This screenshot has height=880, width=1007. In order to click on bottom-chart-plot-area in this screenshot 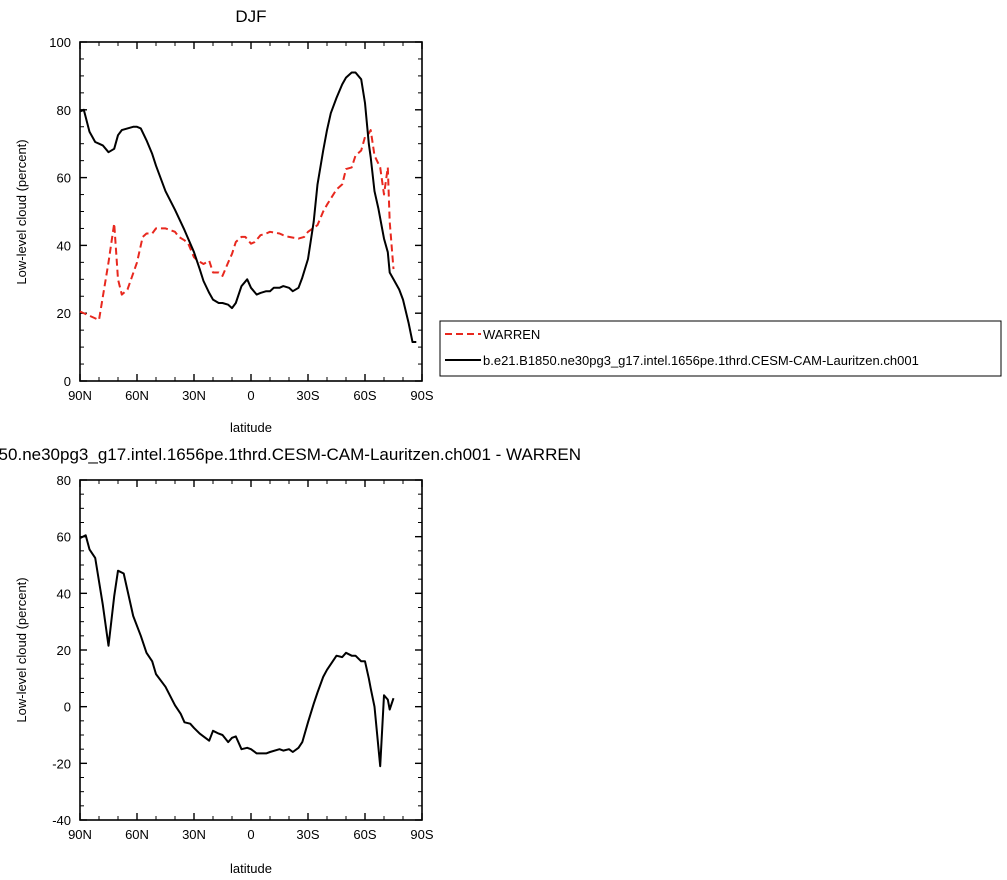, I will do `click(237, 651)`.